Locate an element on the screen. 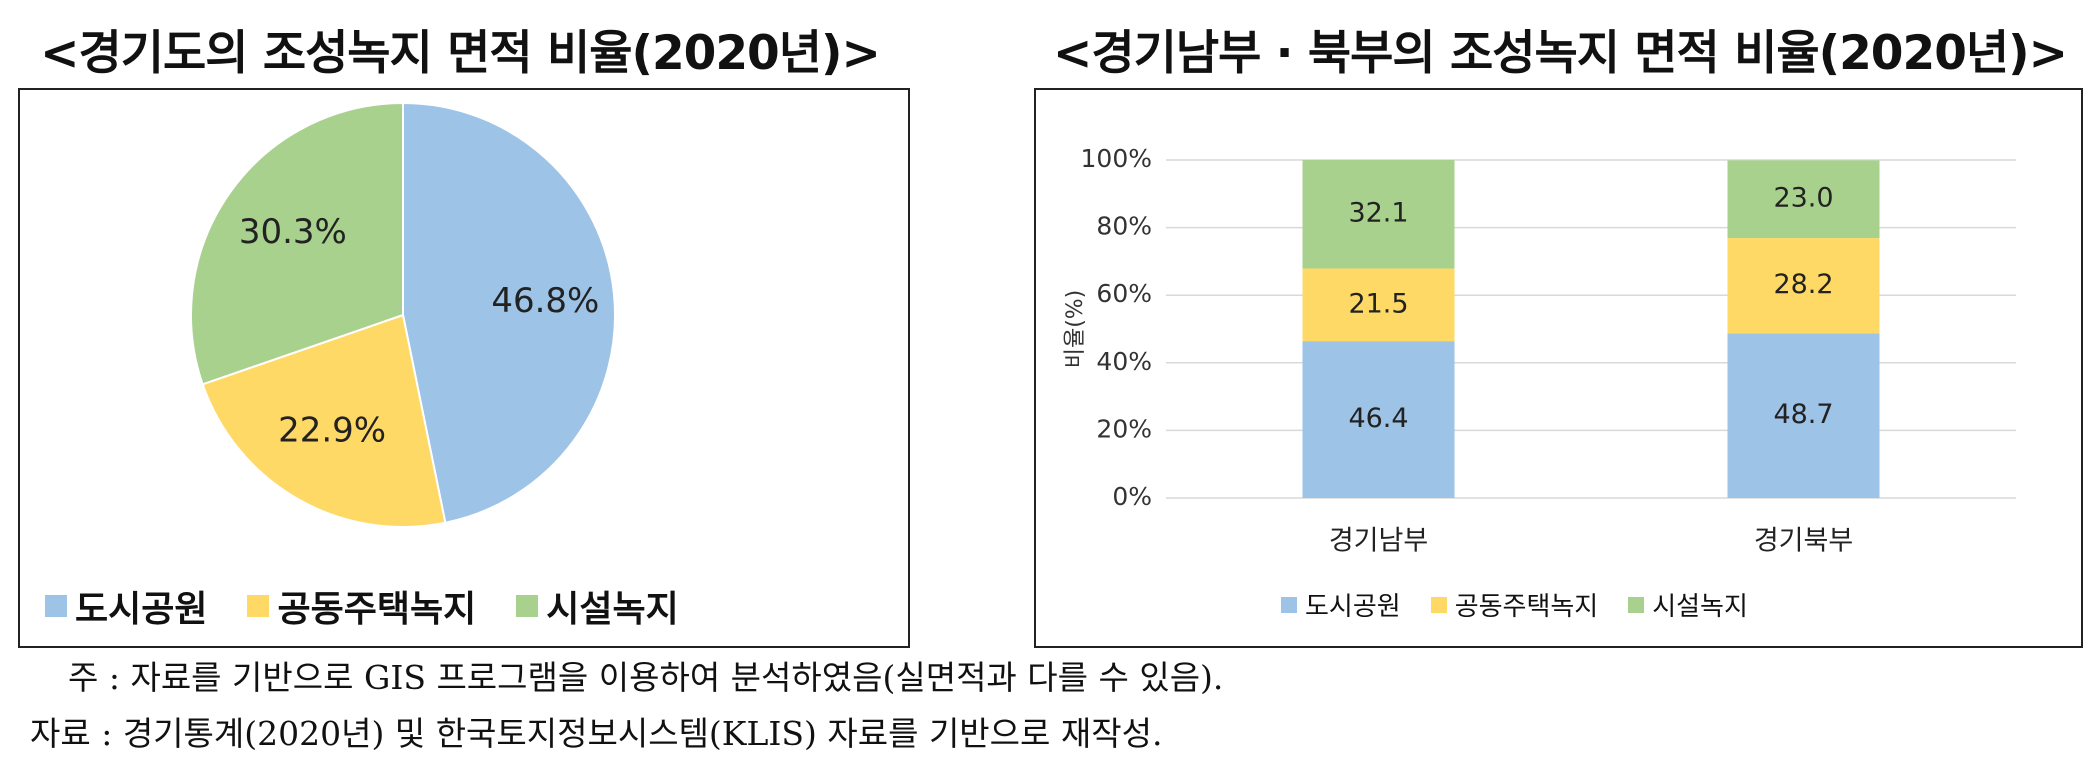 This screenshot has height=779, width=2097. y-tick-label: 100% is located at coordinates (1116, 158).